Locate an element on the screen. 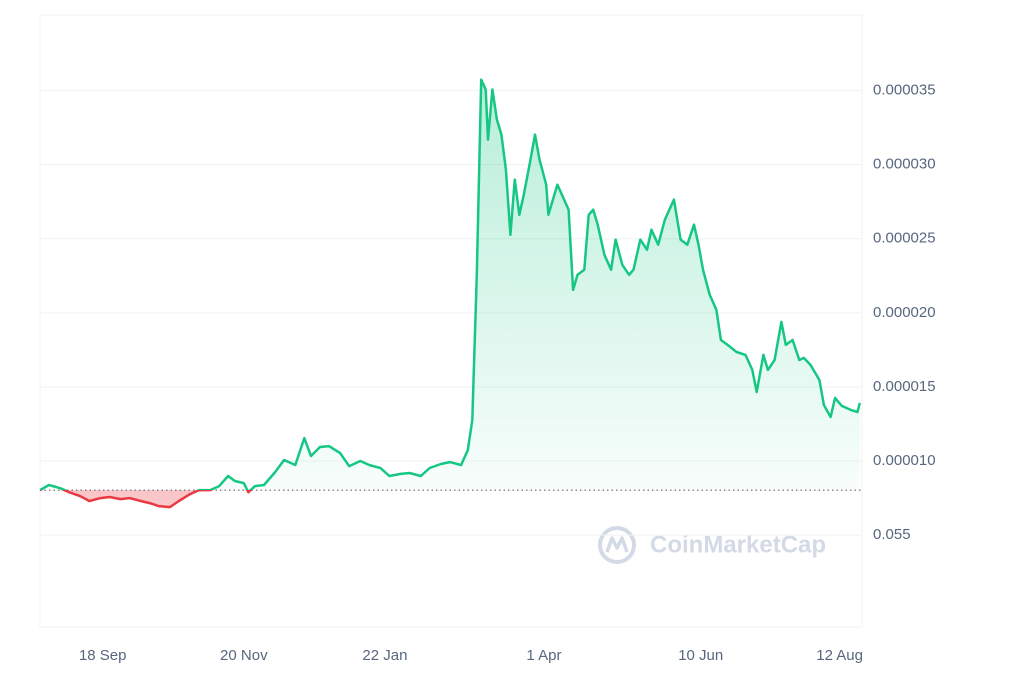  y-tick-label: 0.055 is located at coordinates (892, 534).